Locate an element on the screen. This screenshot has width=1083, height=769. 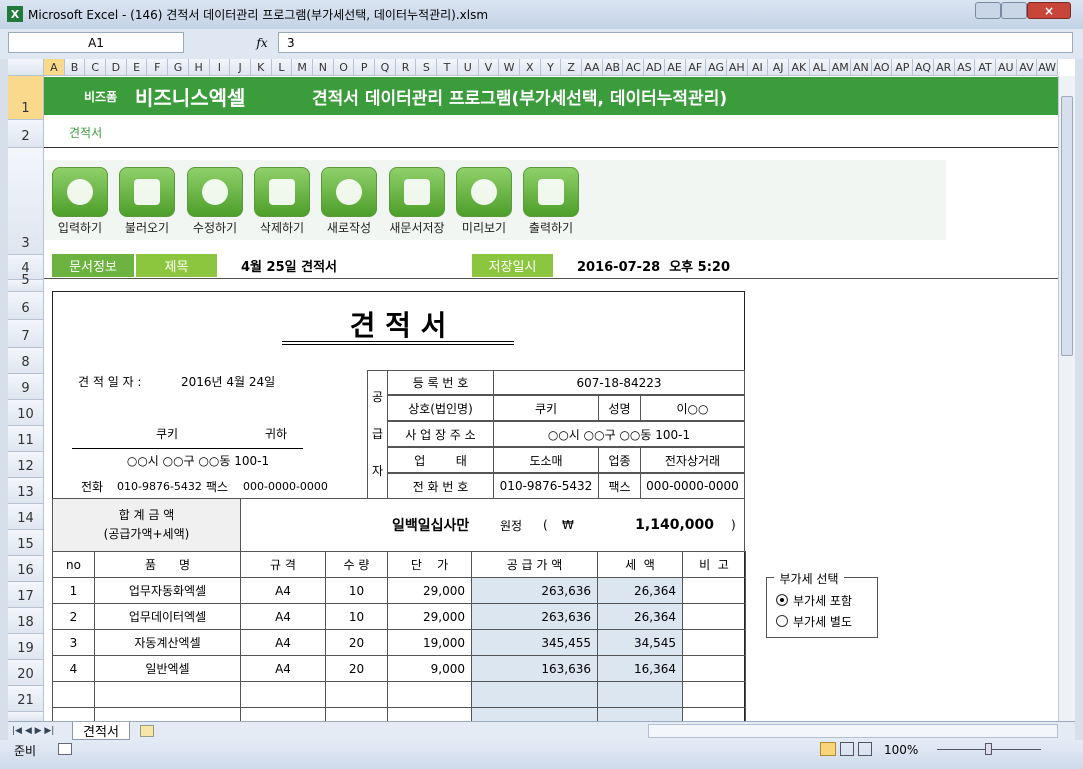
fx-button: fx is located at coordinates (262, 42).